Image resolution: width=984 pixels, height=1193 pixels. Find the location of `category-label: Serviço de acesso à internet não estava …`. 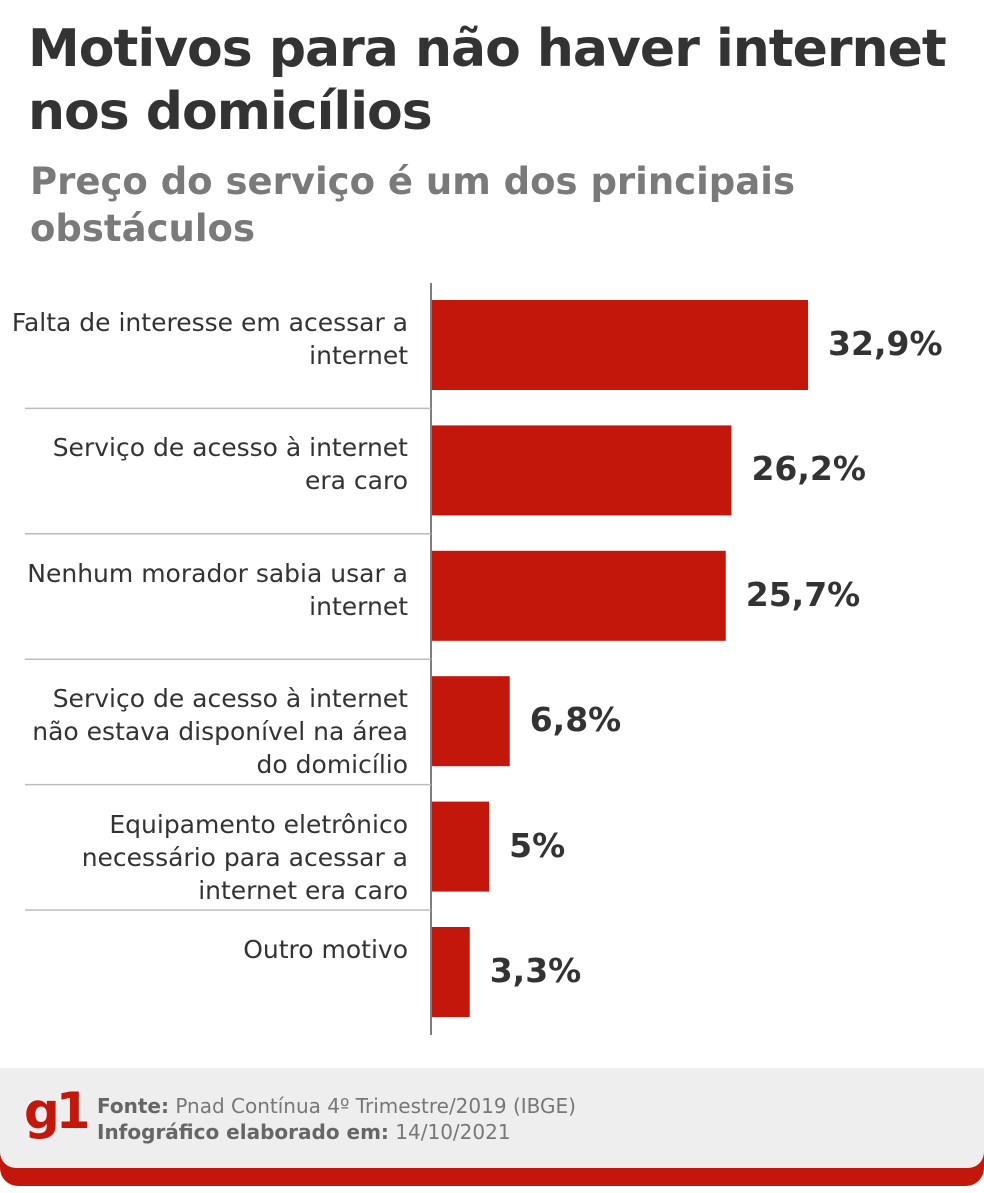

category-label: Serviço de acesso à internet não estava … is located at coordinates (220, 732).